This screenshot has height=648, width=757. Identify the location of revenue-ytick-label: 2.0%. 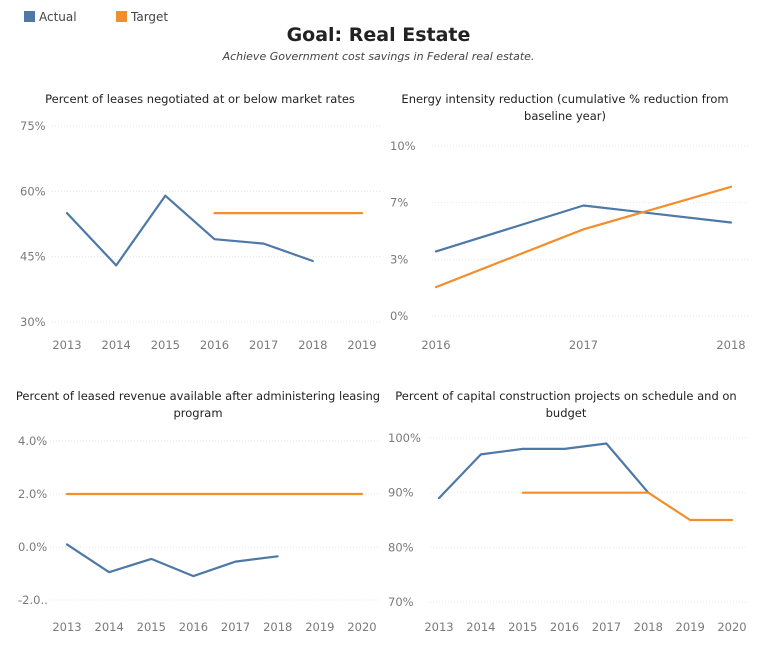
(32, 494).